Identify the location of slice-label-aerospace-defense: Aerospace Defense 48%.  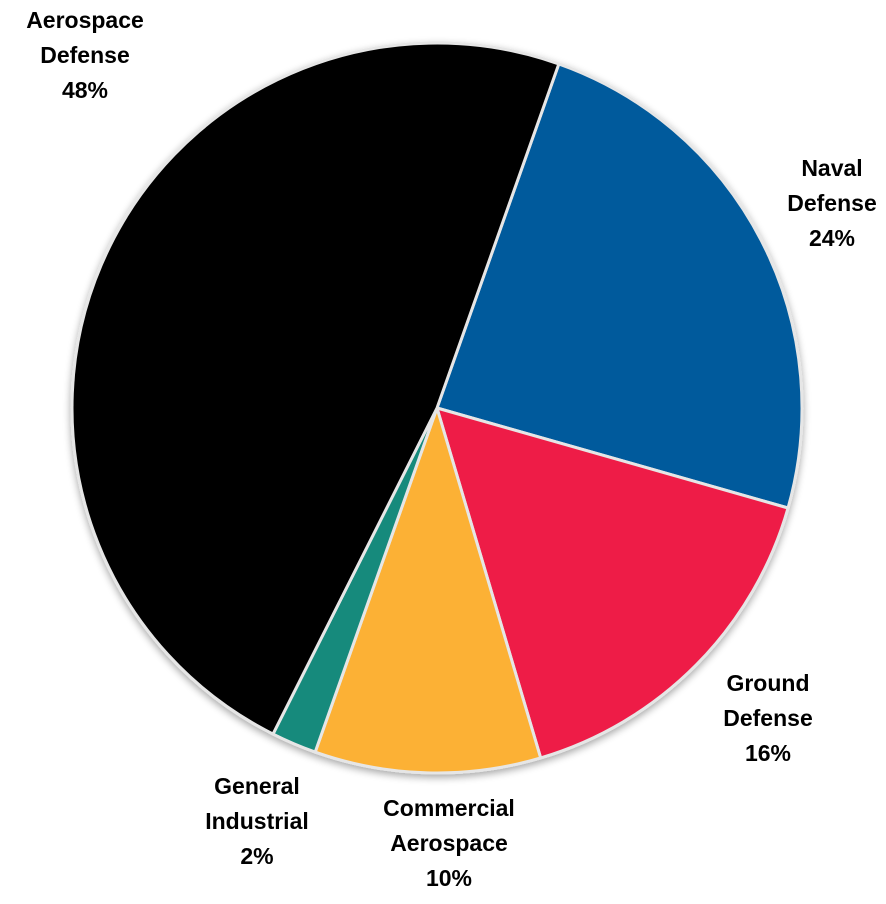
(85, 55).